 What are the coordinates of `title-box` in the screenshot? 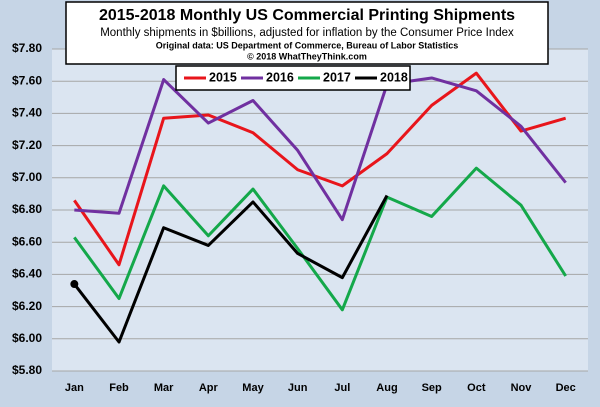 It's located at (307, 33).